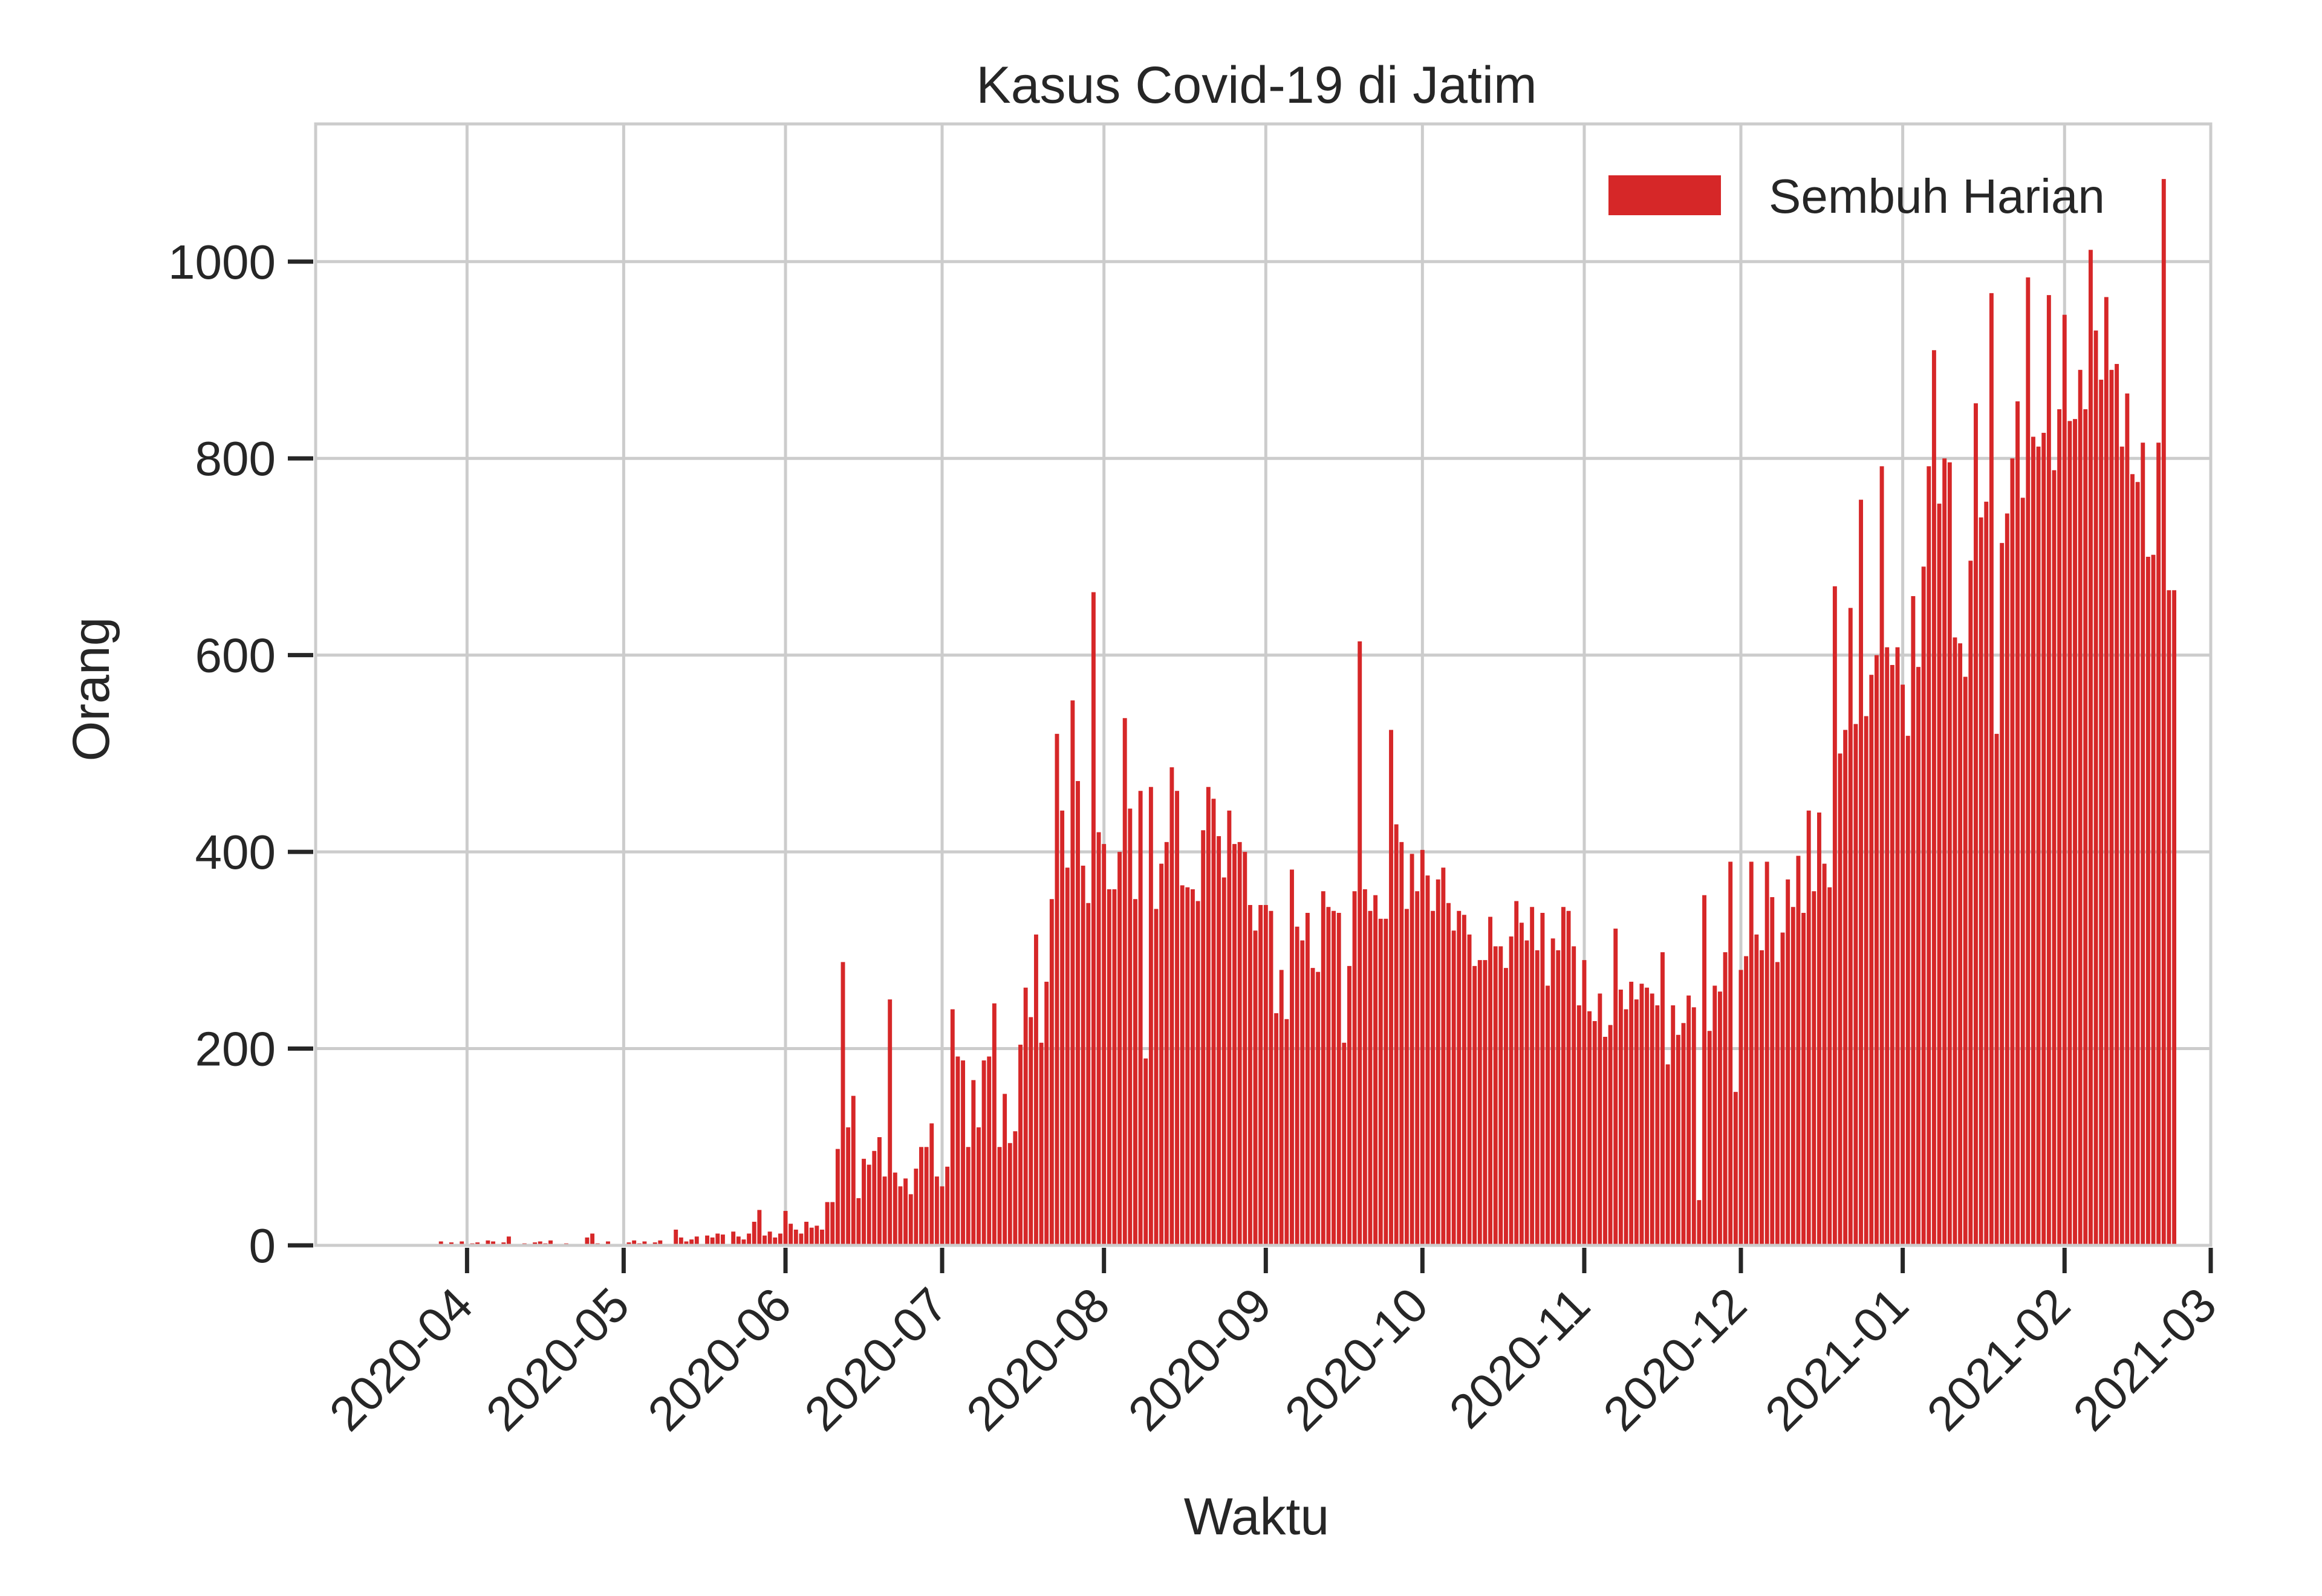 The width and height of the screenshot is (2322, 1596). Describe the element at coordinates (235, 656) in the screenshot. I see `y-tick-label: 600` at that location.